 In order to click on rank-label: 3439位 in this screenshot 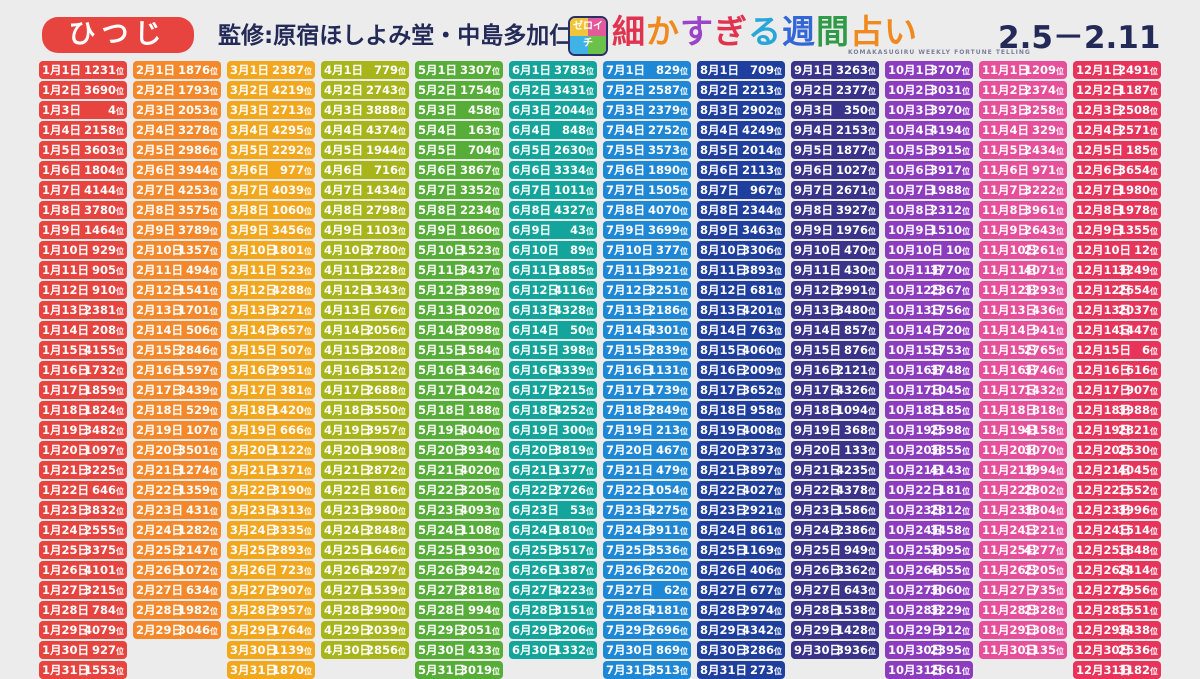, I will do `click(198, 390)`.